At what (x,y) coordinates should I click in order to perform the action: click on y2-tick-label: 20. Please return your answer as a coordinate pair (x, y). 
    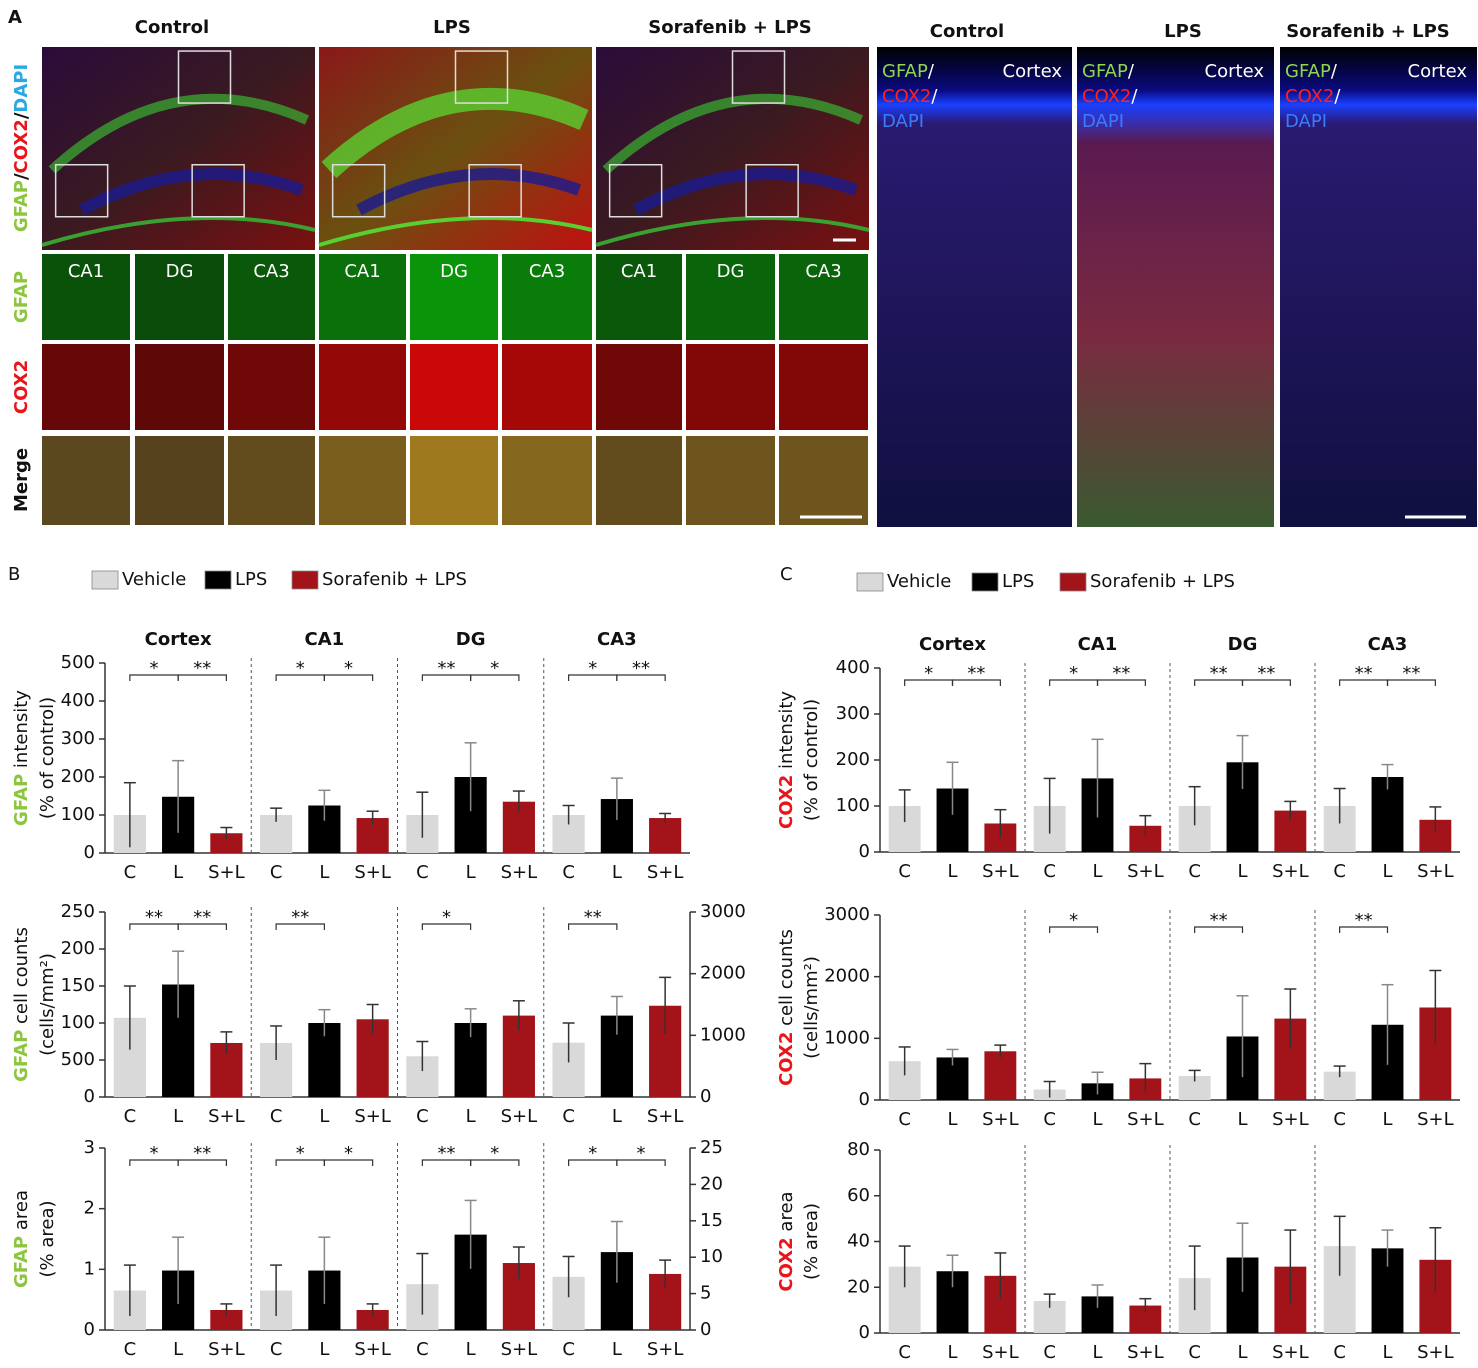
    Looking at the image, I should click on (711, 1183).